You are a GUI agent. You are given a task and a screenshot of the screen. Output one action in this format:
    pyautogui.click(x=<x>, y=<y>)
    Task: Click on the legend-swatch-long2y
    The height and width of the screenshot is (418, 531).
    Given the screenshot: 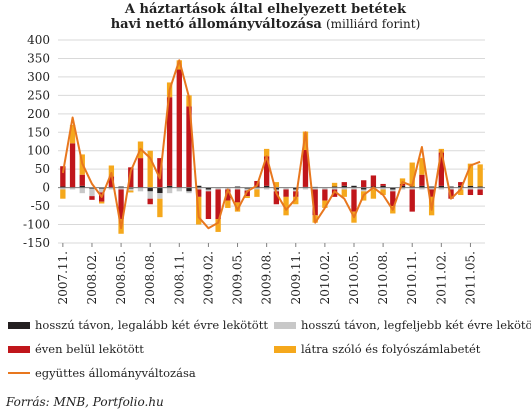 What is the action you would take?
    pyautogui.click(x=19, y=325)
    